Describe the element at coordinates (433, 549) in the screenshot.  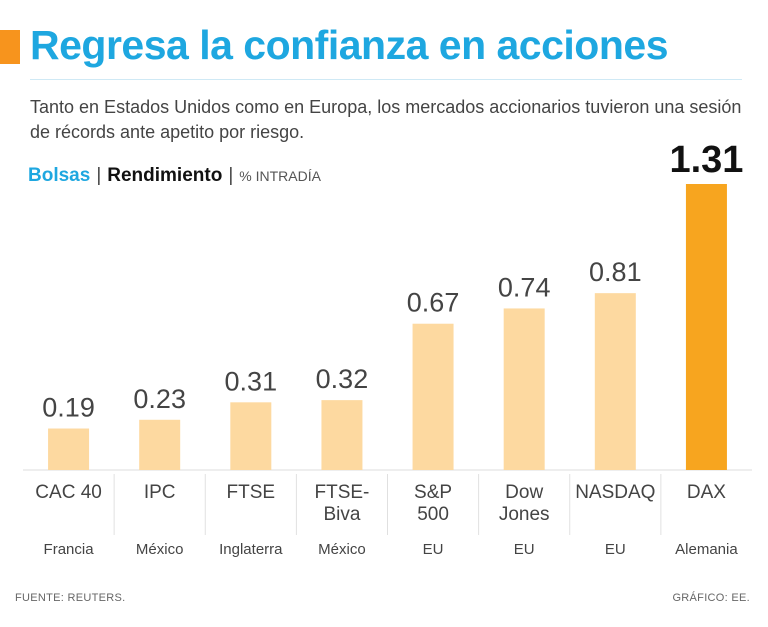
I see `country-label-4: EU` at that location.